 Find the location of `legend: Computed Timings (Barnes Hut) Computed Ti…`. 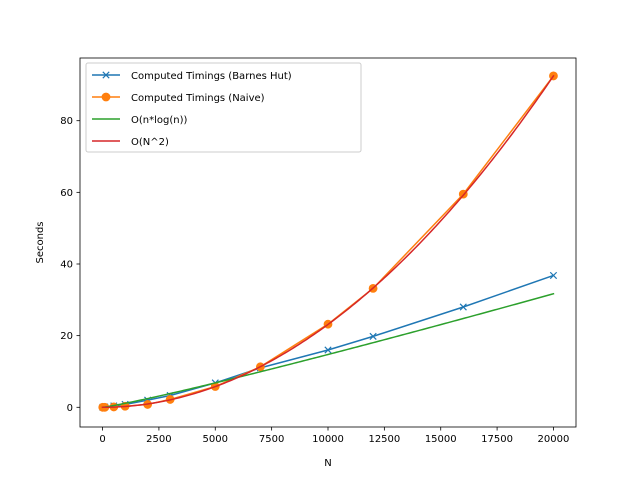

legend: Computed Timings (Barnes Hut) Computed Ti… is located at coordinates (223, 107).